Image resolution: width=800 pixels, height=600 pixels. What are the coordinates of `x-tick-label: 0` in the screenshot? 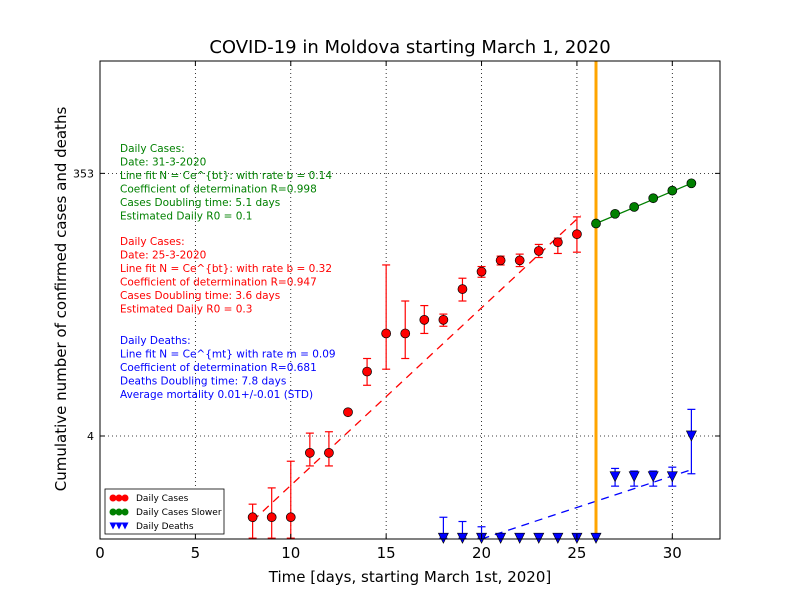 It's located at (100, 553).